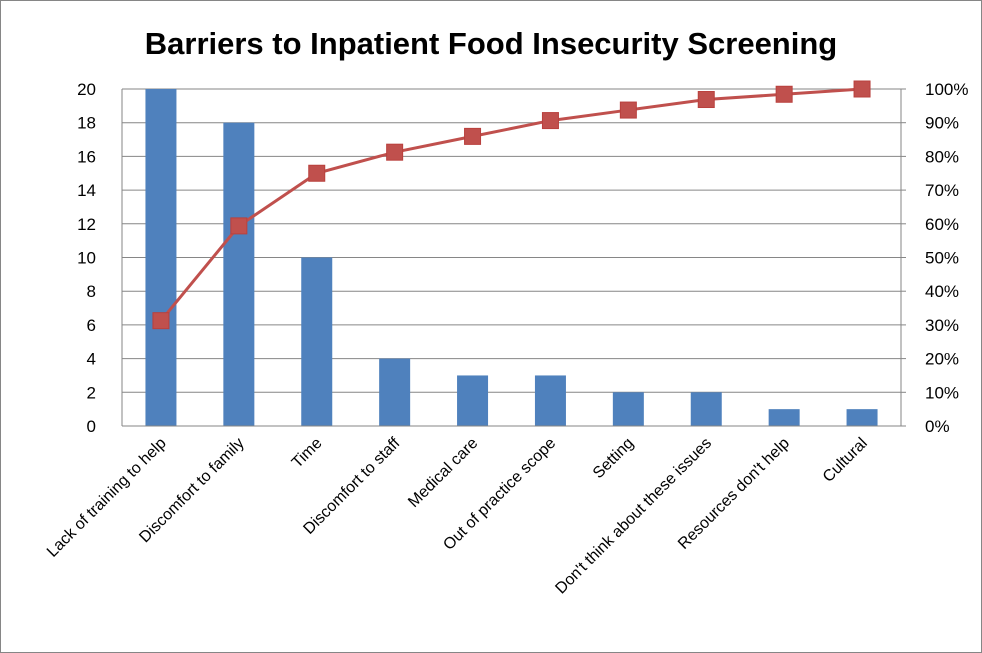 The height and width of the screenshot is (653, 982). Describe the element at coordinates (946, 89) in the screenshot. I see `y2-tick-label: 100%` at that location.